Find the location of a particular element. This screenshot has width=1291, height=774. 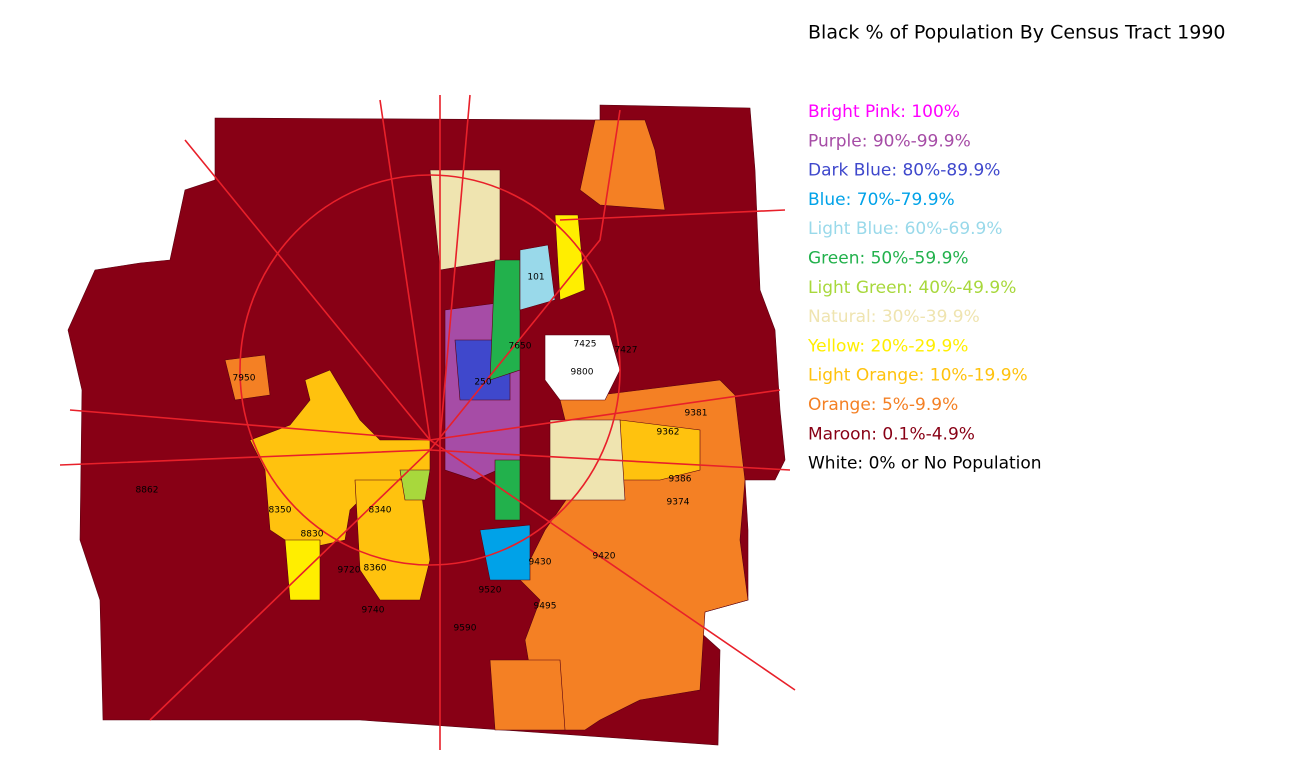

tract-label: 8862 is located at coordinates (147, 491).